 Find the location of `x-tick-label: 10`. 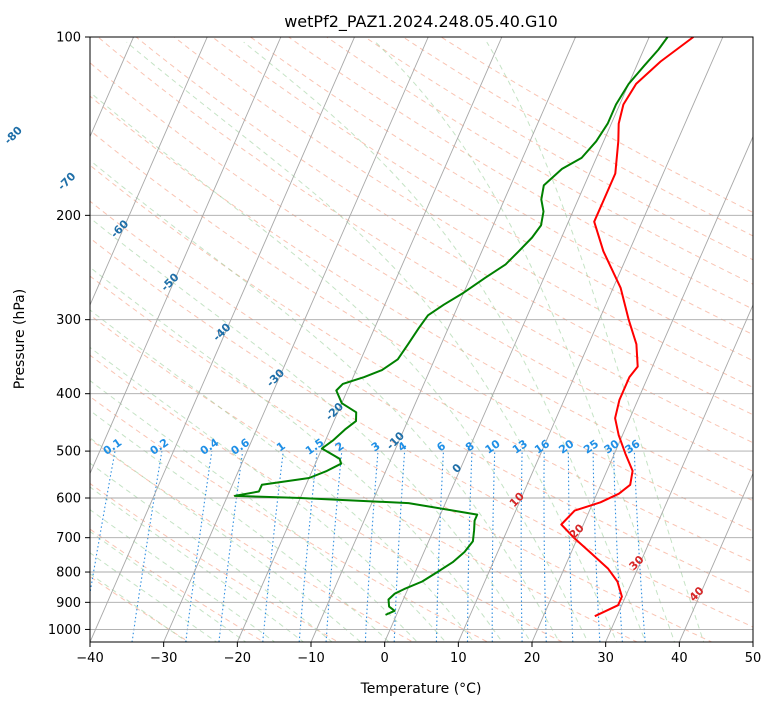

x-tick-label: 10 is located at coordinates (458, 658).